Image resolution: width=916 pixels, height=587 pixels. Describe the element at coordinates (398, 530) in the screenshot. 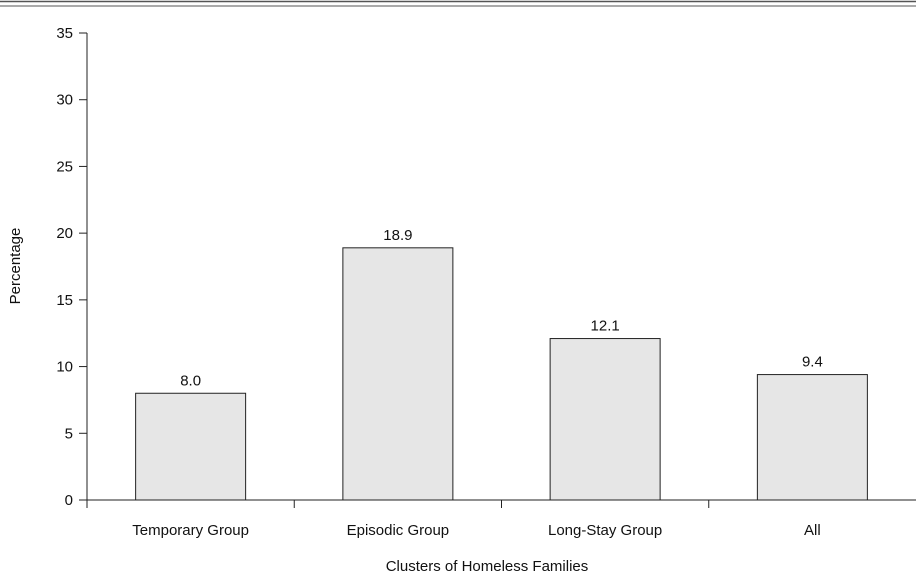

I see `x-category-label: Episodic Group` at that location.